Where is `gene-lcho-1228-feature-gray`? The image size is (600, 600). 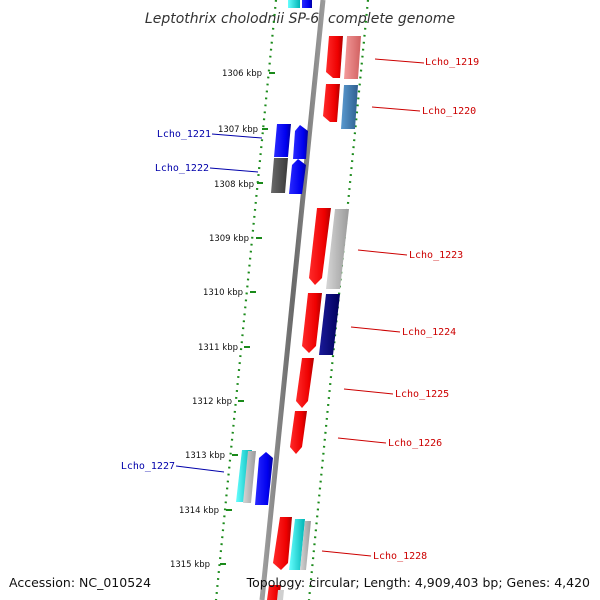
gene-lcho-1228-feature-gray is located at coordinates (305, 545).